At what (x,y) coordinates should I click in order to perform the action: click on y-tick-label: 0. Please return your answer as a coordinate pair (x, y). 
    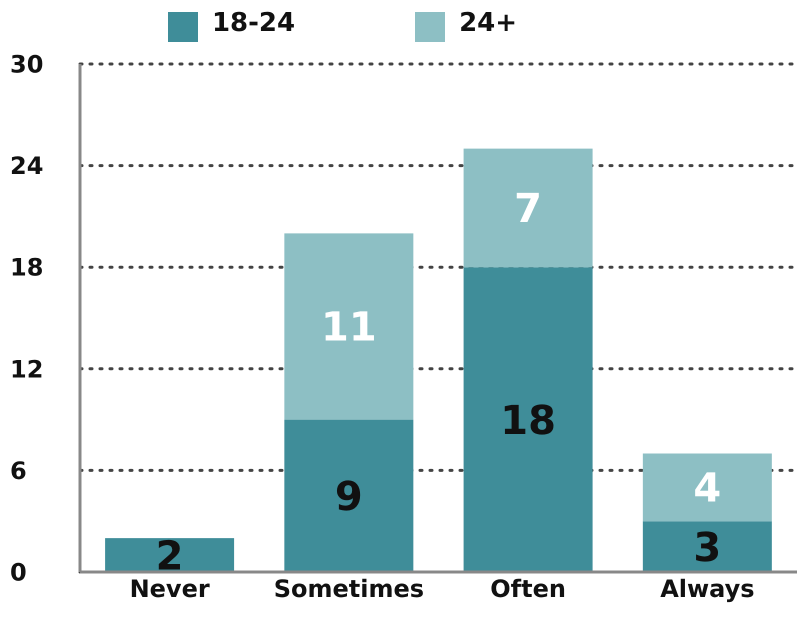
    Looking at the image, I should click on (18, 572).